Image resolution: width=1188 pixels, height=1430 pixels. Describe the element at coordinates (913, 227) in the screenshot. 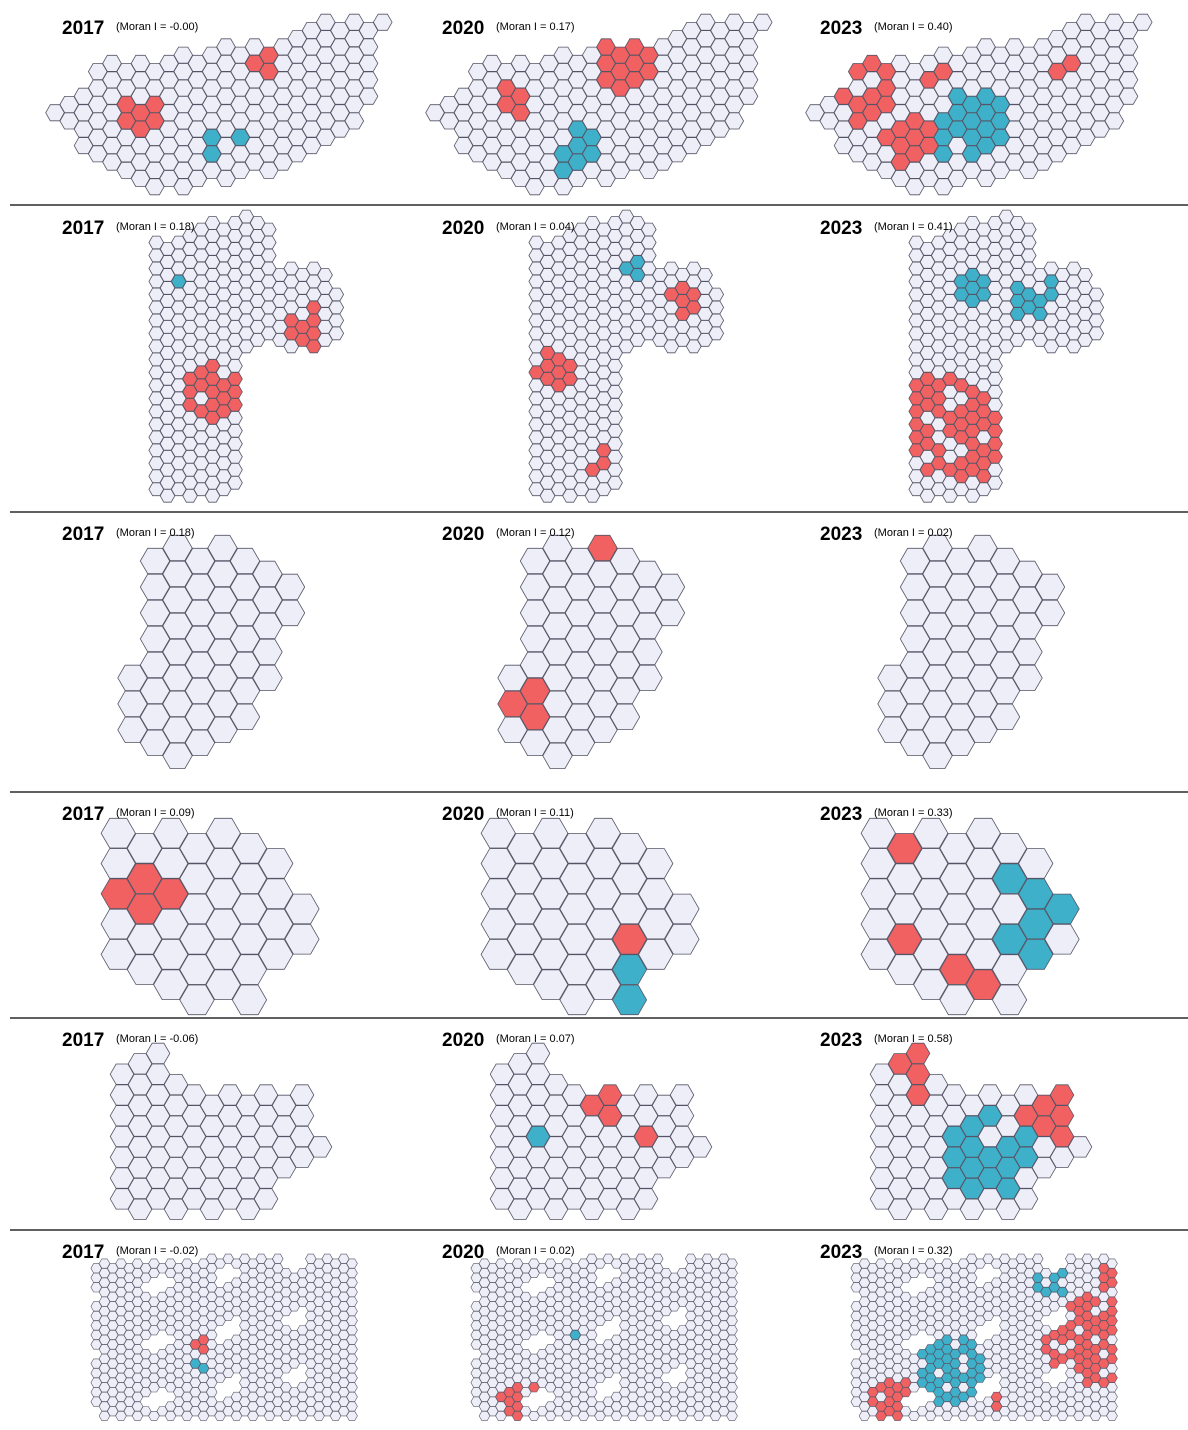

I see `moran-label: (Moran I = 0.41)` at that location.